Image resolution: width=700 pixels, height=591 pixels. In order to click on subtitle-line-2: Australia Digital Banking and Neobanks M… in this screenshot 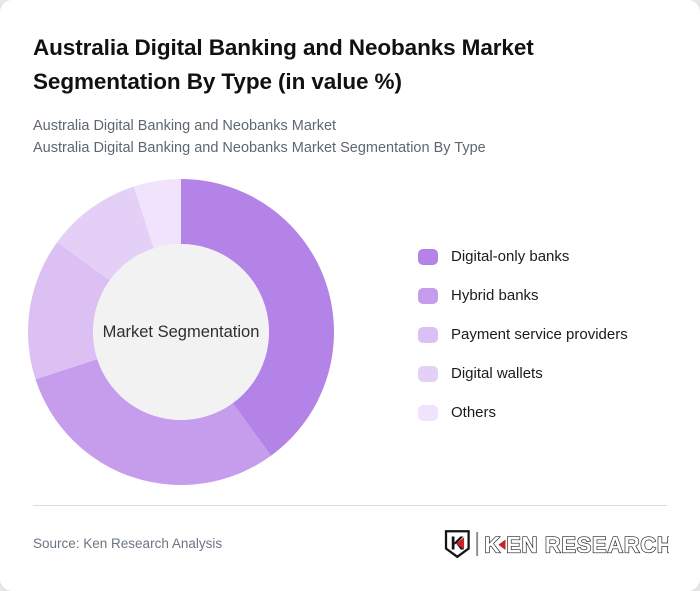, I will do `click(259, 148)`.